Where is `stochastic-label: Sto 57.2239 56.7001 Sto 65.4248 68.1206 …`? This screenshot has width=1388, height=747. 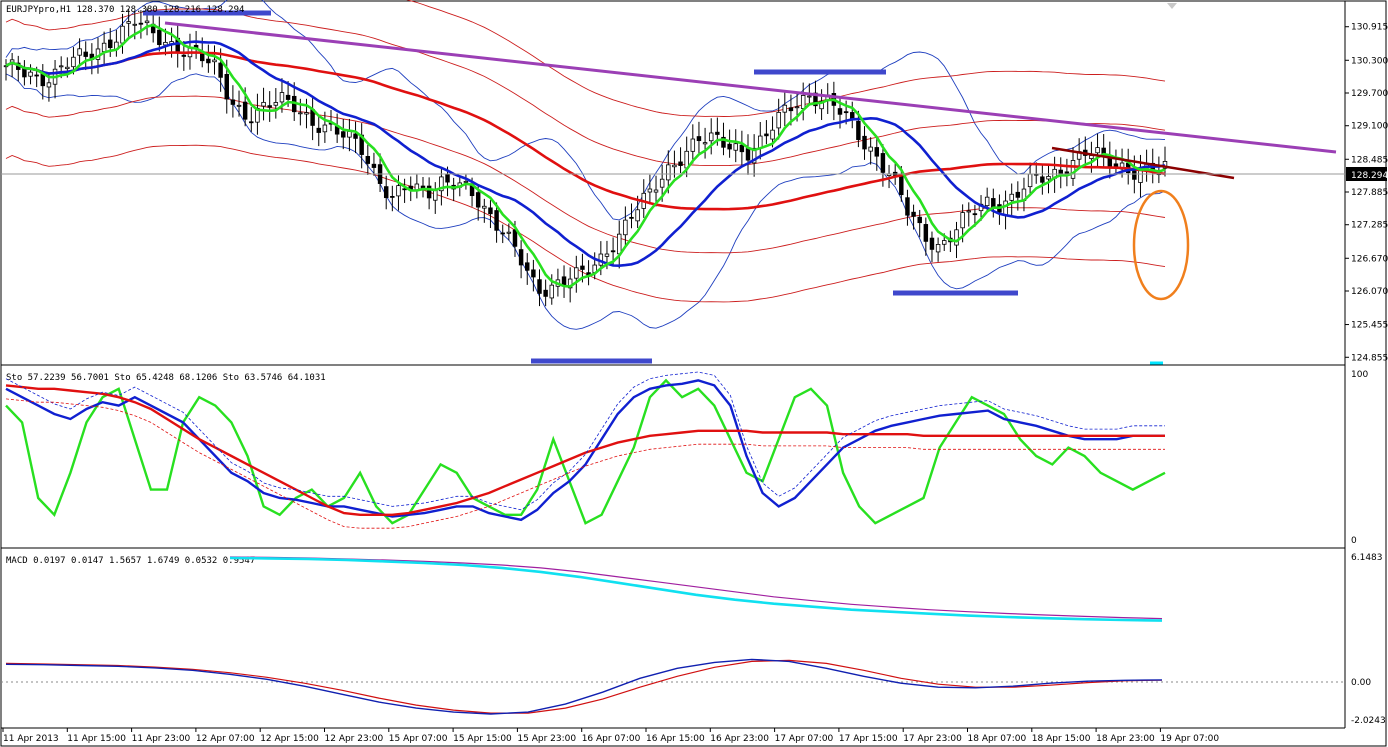
stochastic-label: Sto 57.2239 56.7001 Sto 65.4248 68.1206 … is located at coordinates (166, 378).